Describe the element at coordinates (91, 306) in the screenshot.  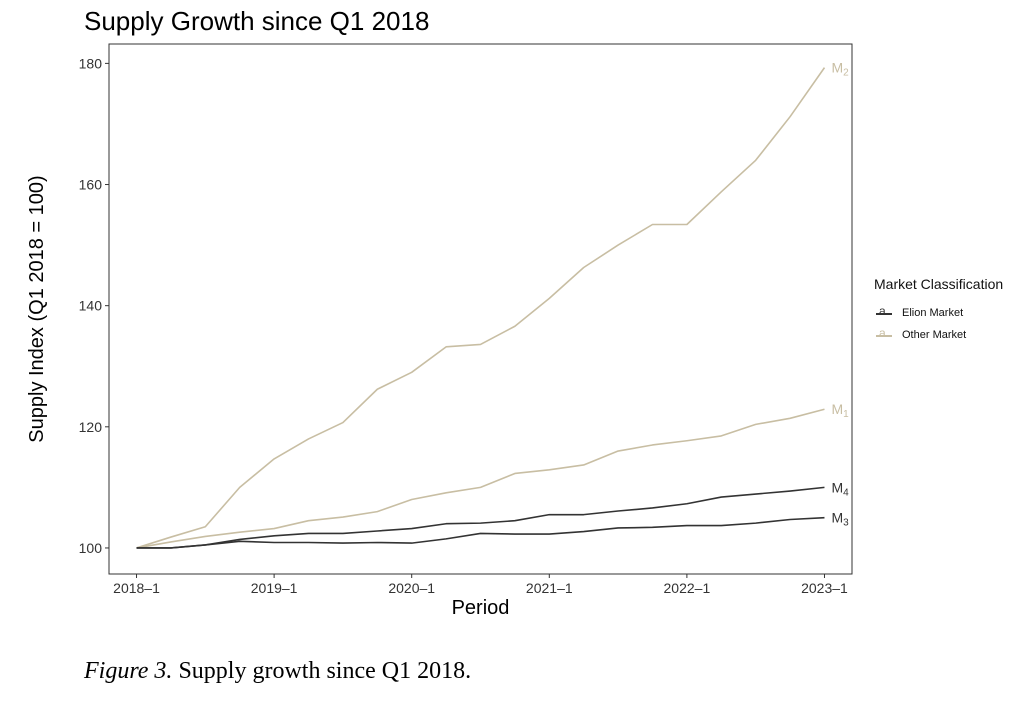
I see `y-tick-label: 140` at that location.